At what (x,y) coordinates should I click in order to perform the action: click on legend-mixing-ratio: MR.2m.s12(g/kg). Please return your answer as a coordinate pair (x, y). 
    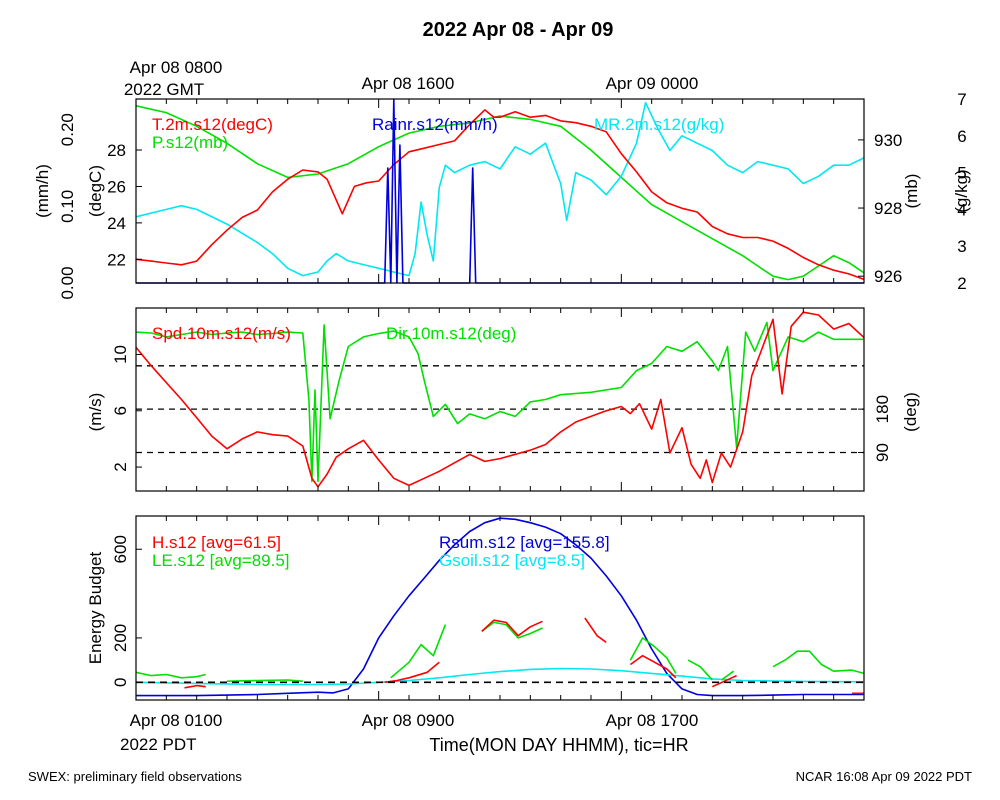
    Looking at the image, I should click on (659, 124).